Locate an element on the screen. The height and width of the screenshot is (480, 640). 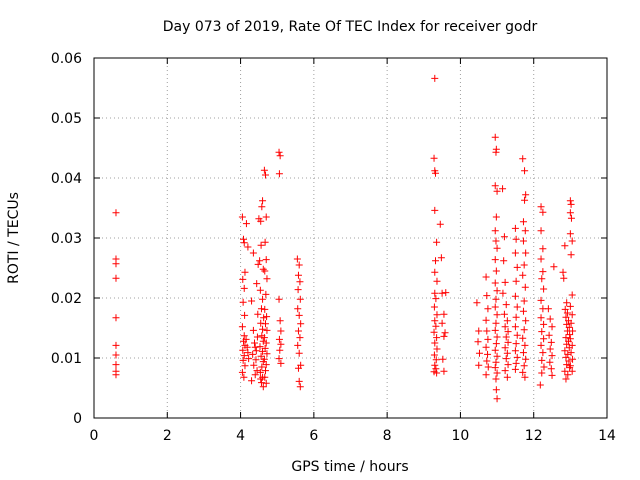
x-tick-label: 10 is located at coordinates (461, 436).